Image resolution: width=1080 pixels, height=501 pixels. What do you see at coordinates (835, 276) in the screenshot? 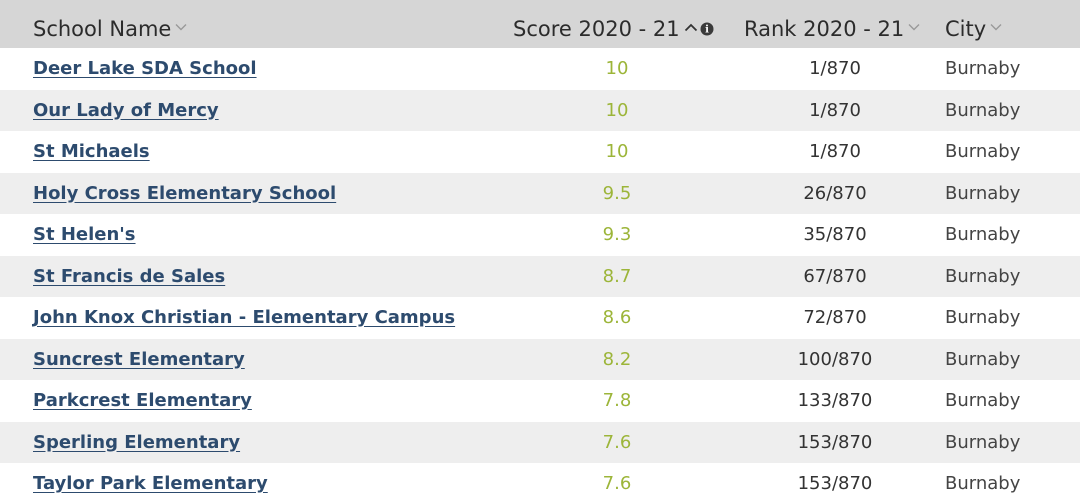
I see `rank-value: 67/870` at bounding box center [835, 276].